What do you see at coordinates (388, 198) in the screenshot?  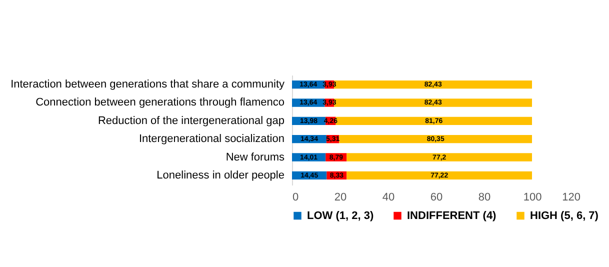 I see `x-tick-label: 40` at bounding box center [388, 198].